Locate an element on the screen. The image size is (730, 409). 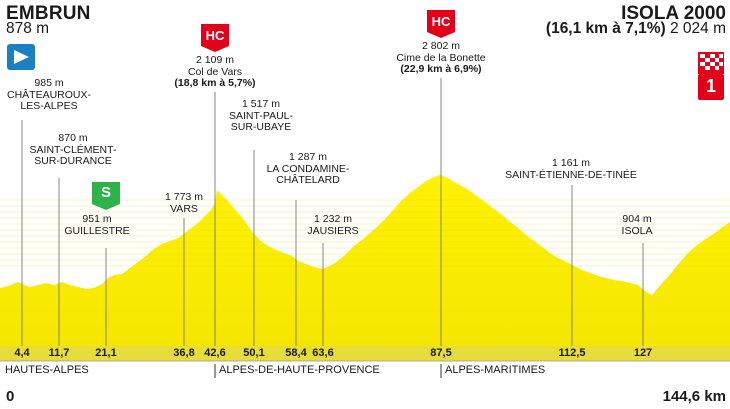
km-marker: 11,7 is located at coordinates (59, 353).